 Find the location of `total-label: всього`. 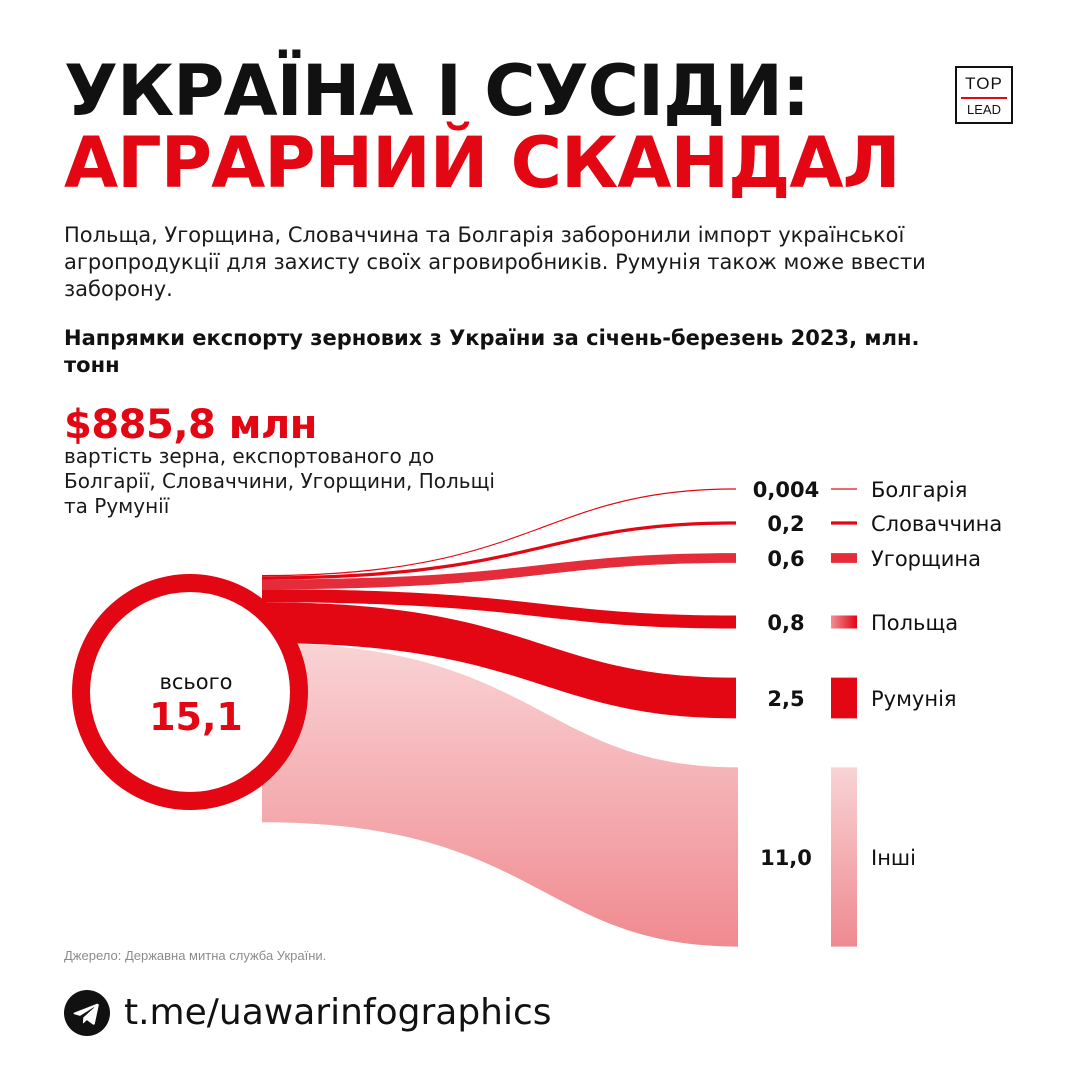

total-label: всього is located at coordinates (195, 682).